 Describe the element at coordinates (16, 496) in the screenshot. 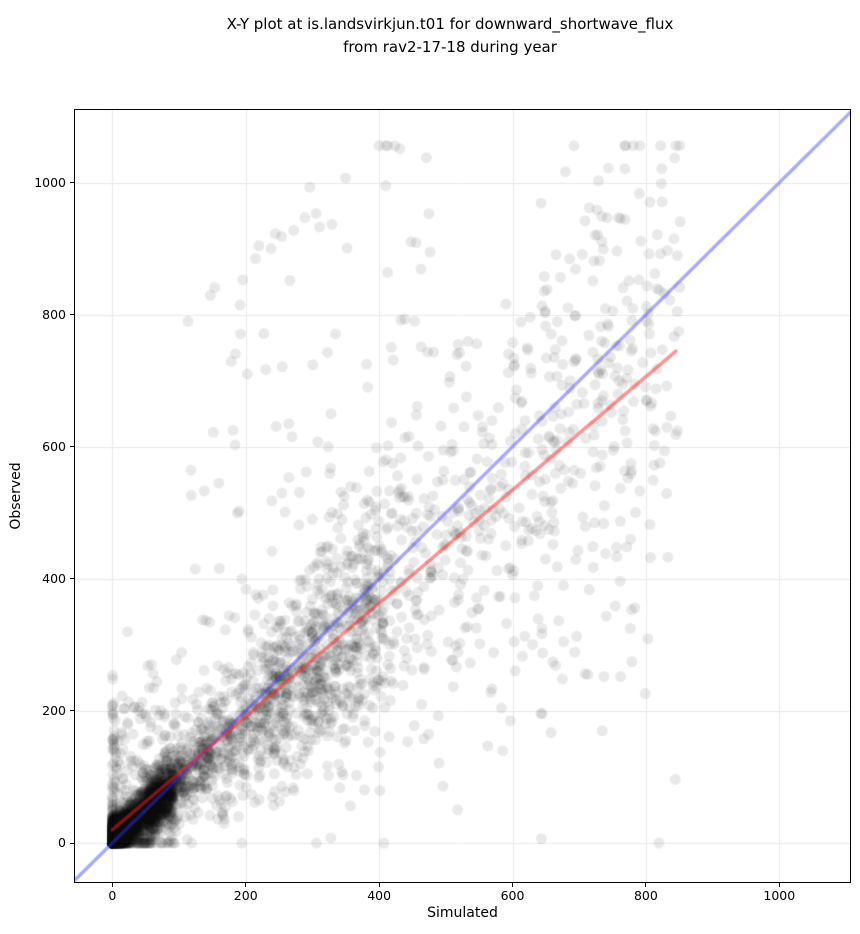

I see `y-axis-label: Observed` at that location.